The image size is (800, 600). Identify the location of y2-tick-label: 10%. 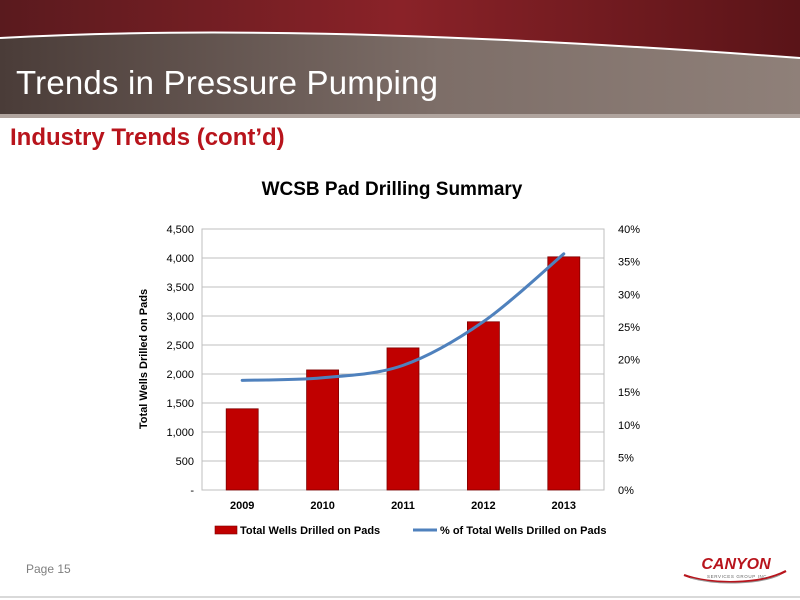
(629, 426).